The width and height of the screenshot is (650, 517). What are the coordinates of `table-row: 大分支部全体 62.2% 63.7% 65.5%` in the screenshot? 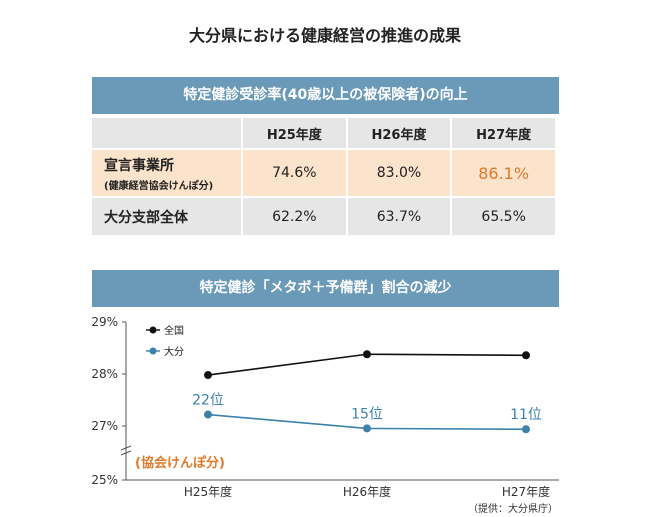 It's located at (323, 216).